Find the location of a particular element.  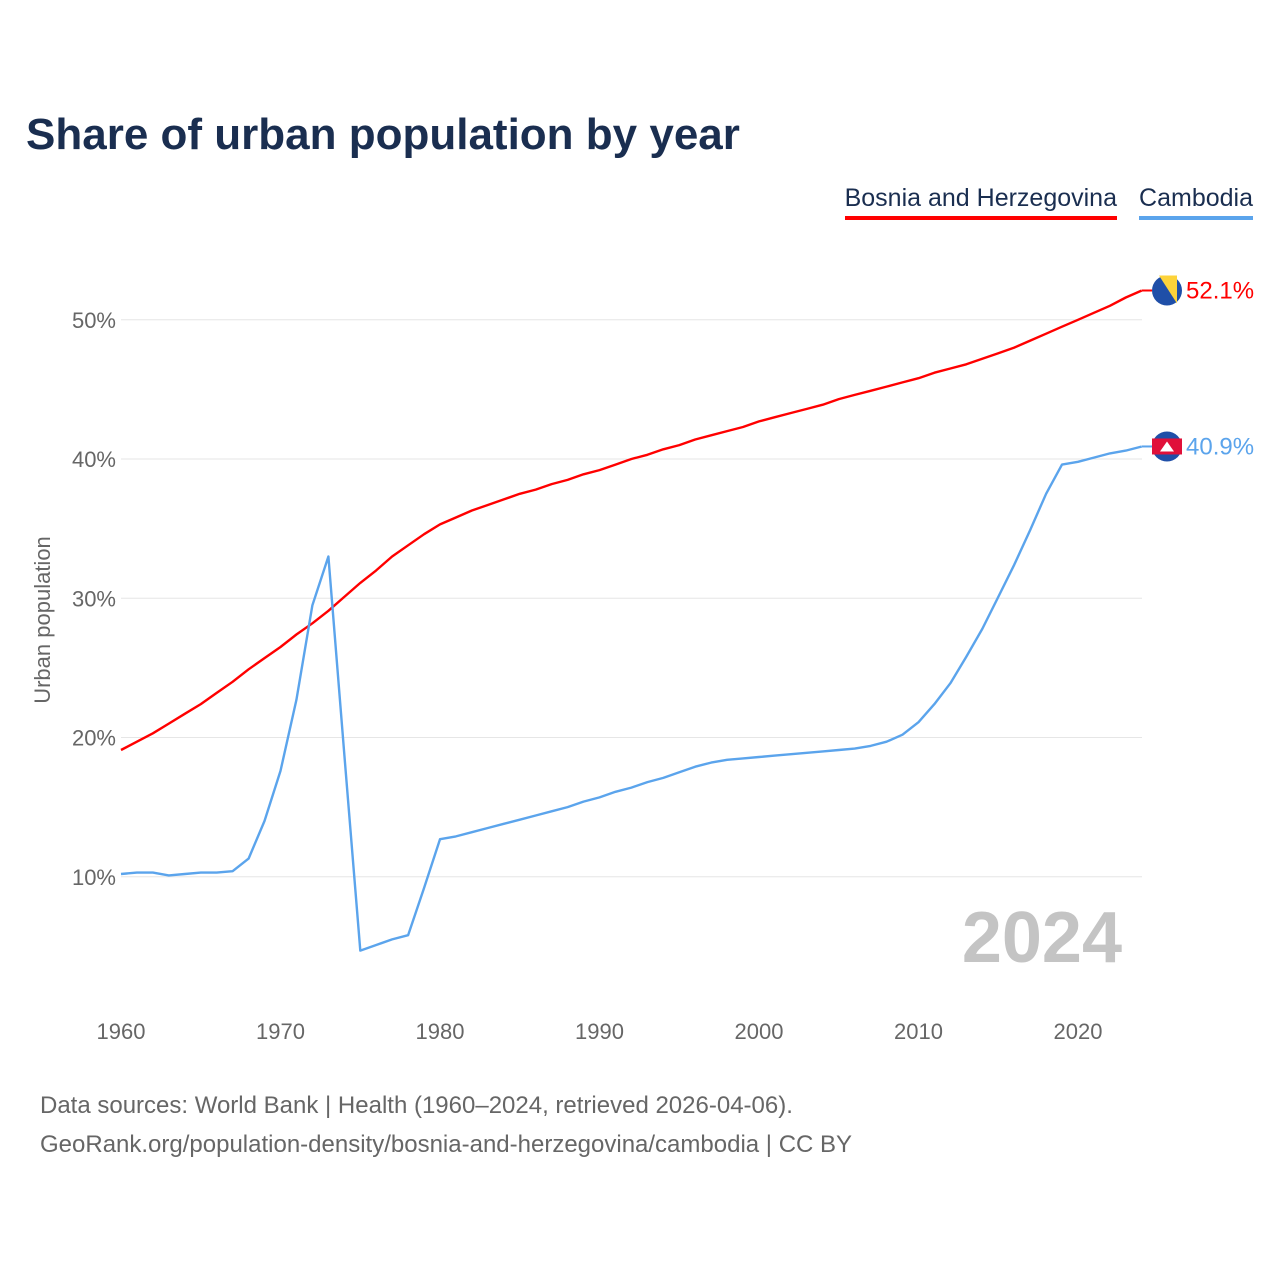

y-tick-label: 20% is located at coordinates (94, 738).